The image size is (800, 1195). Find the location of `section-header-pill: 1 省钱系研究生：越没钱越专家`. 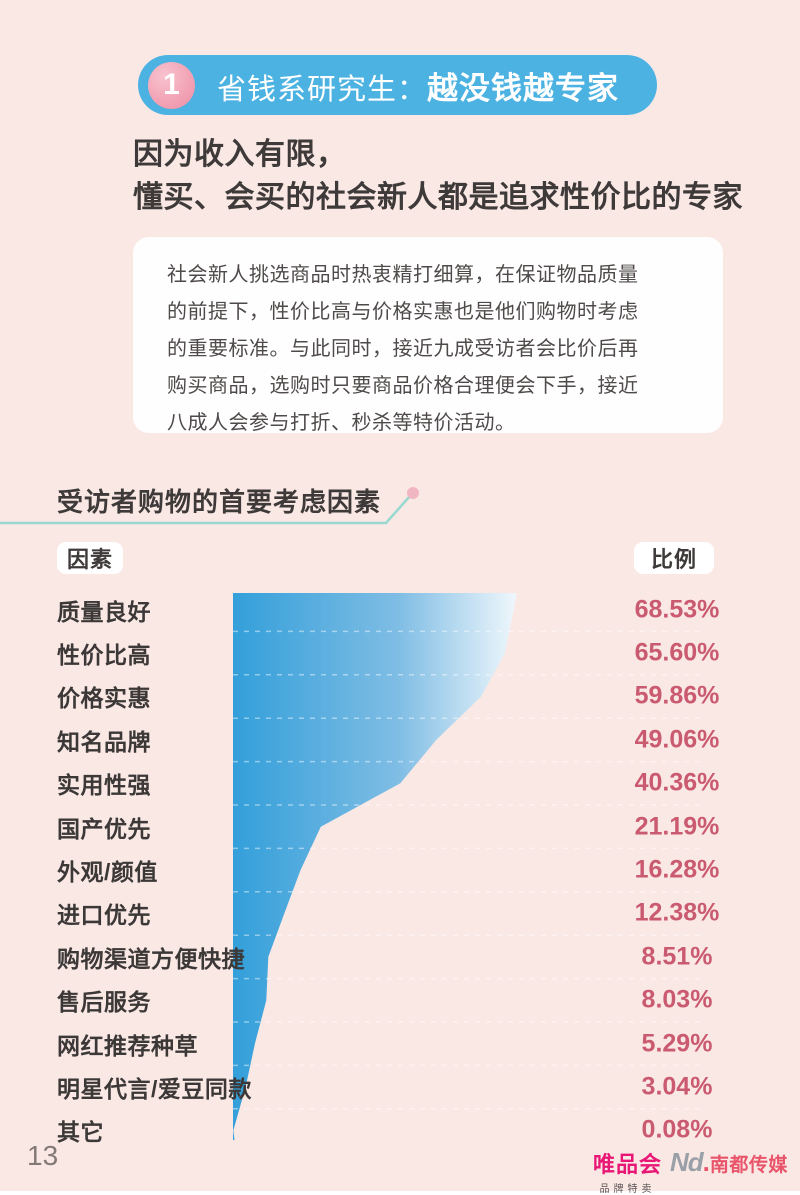

section-header-pill: 1 省钱系研究生：越没钱越专家 is located at coordinates (397, 85).